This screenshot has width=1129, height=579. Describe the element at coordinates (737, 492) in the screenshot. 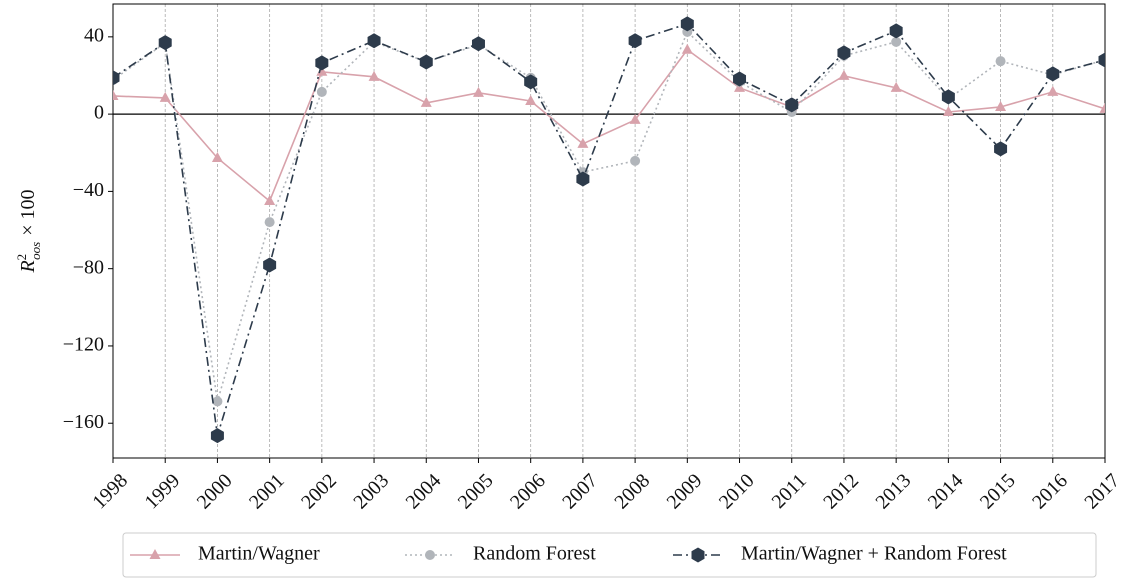

I see `x-tick-label: 2010` at that location.